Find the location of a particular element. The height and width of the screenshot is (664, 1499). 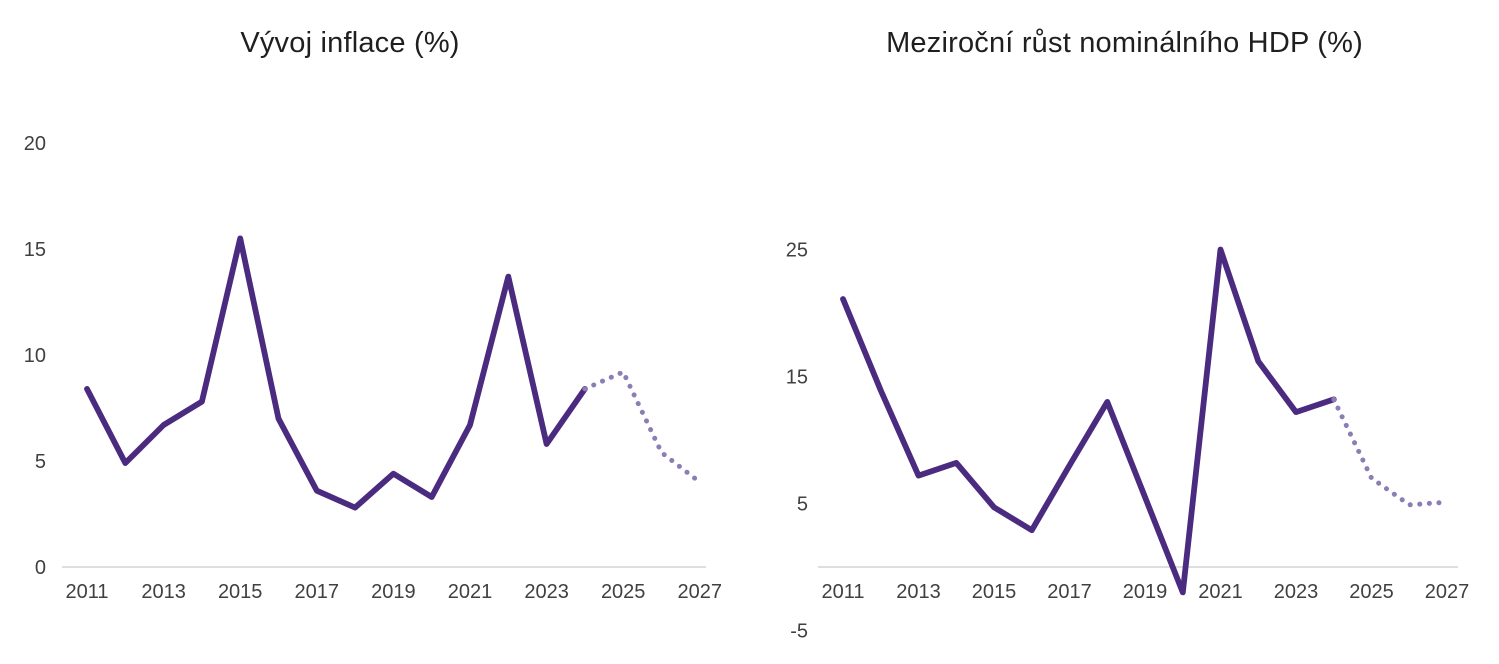

y-tick-label: -5 is located at coordinates (799, 632).